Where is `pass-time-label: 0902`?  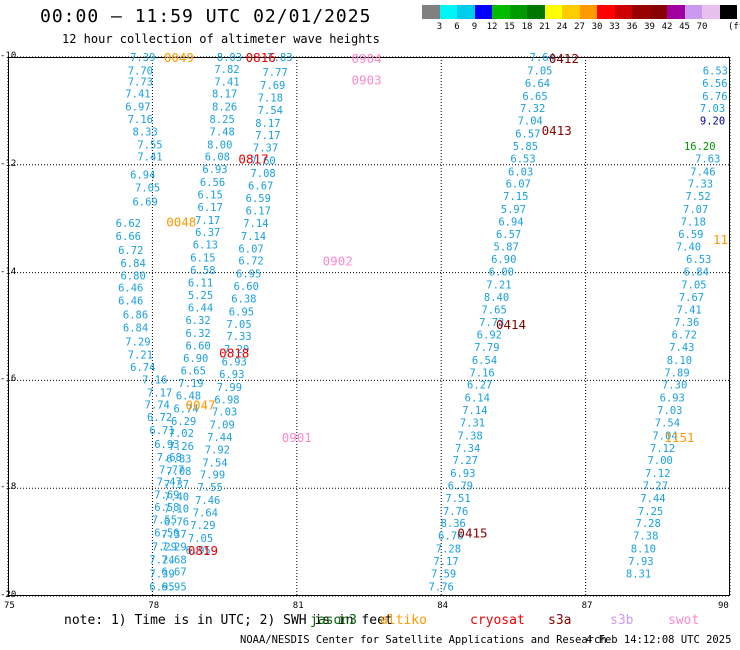 pass-time-label: 0902 is located at coordinates (338, 261).